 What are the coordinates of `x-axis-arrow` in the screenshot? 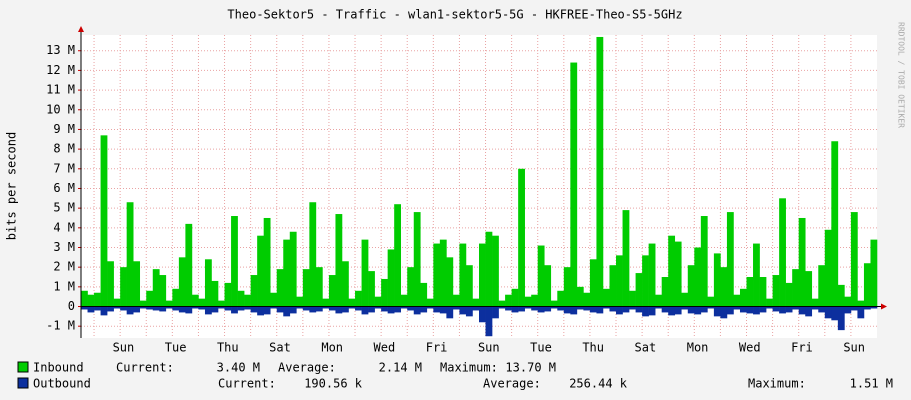 It's located at (884, 306).